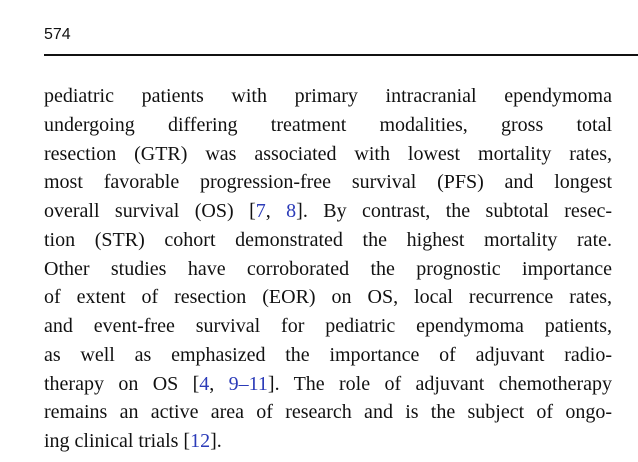 The image size is (638, 462). Describe the element at coordinates (122, 383) in the screenshot. I see `text-segment: therapy on OS [` at that location.